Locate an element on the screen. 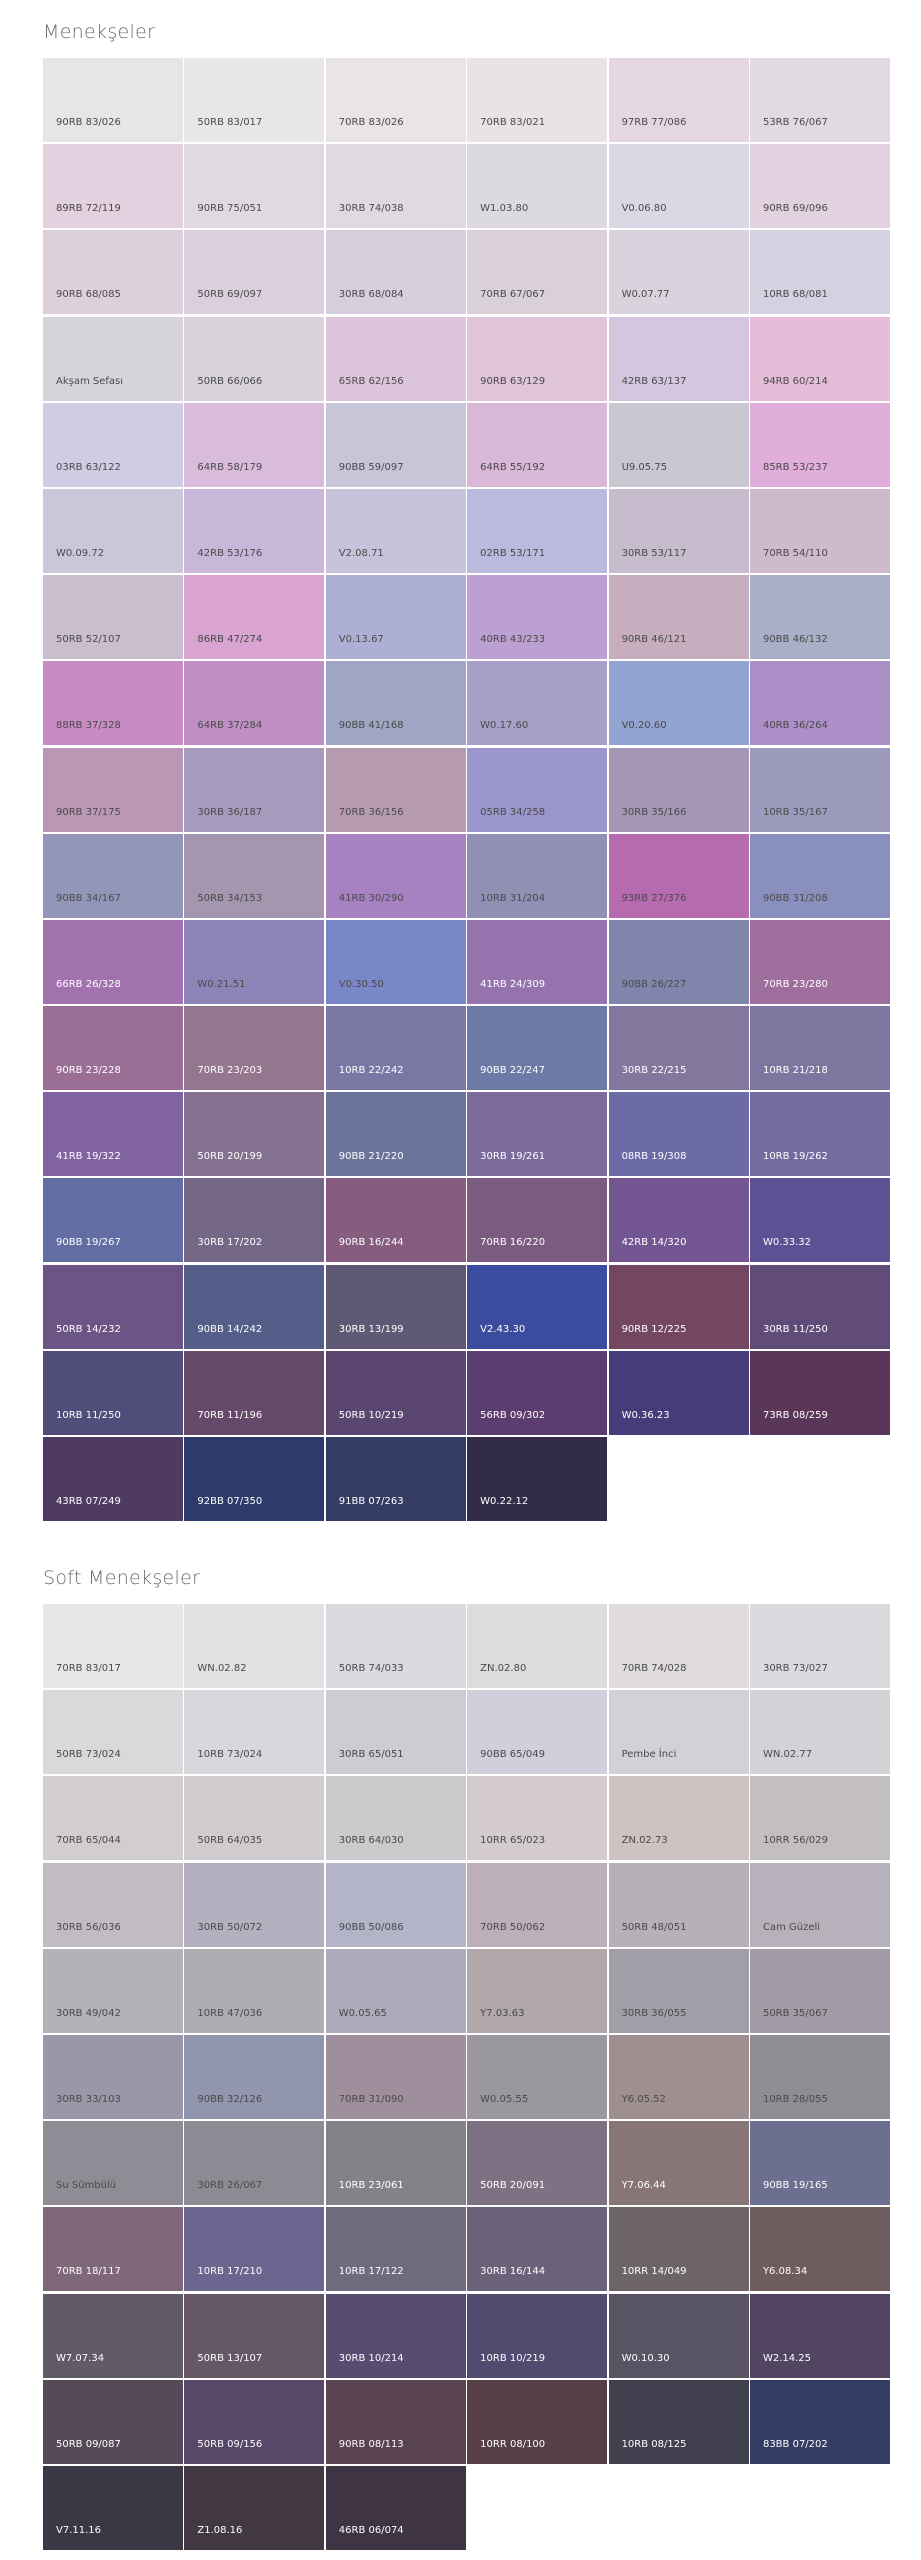 The width and height of the screenshot is (921, 2560). color-swatch: 43RB 07/249 is located at coordinates (113, 1479).